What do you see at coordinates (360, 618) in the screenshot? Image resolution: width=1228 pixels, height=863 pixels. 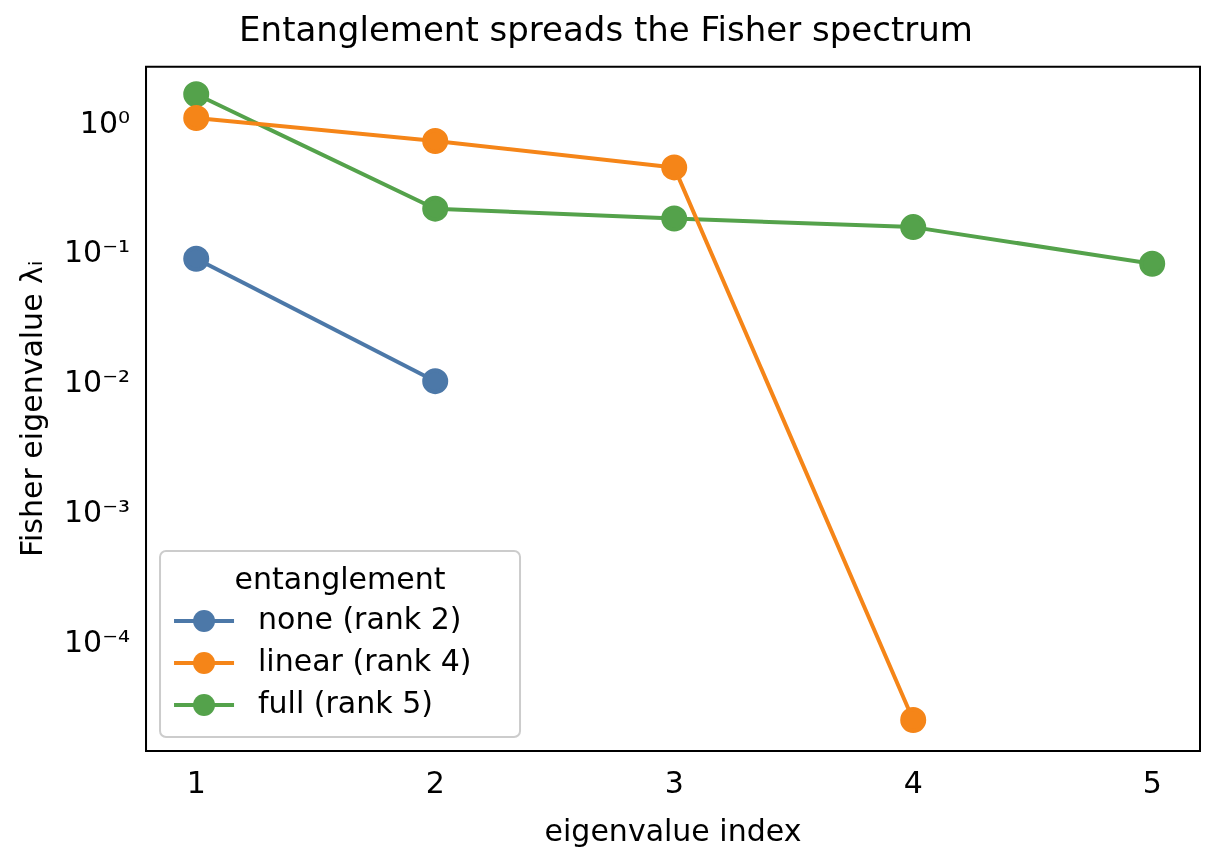 I see `legend-label: none (rank 2)` at bounding box center [360, 618].